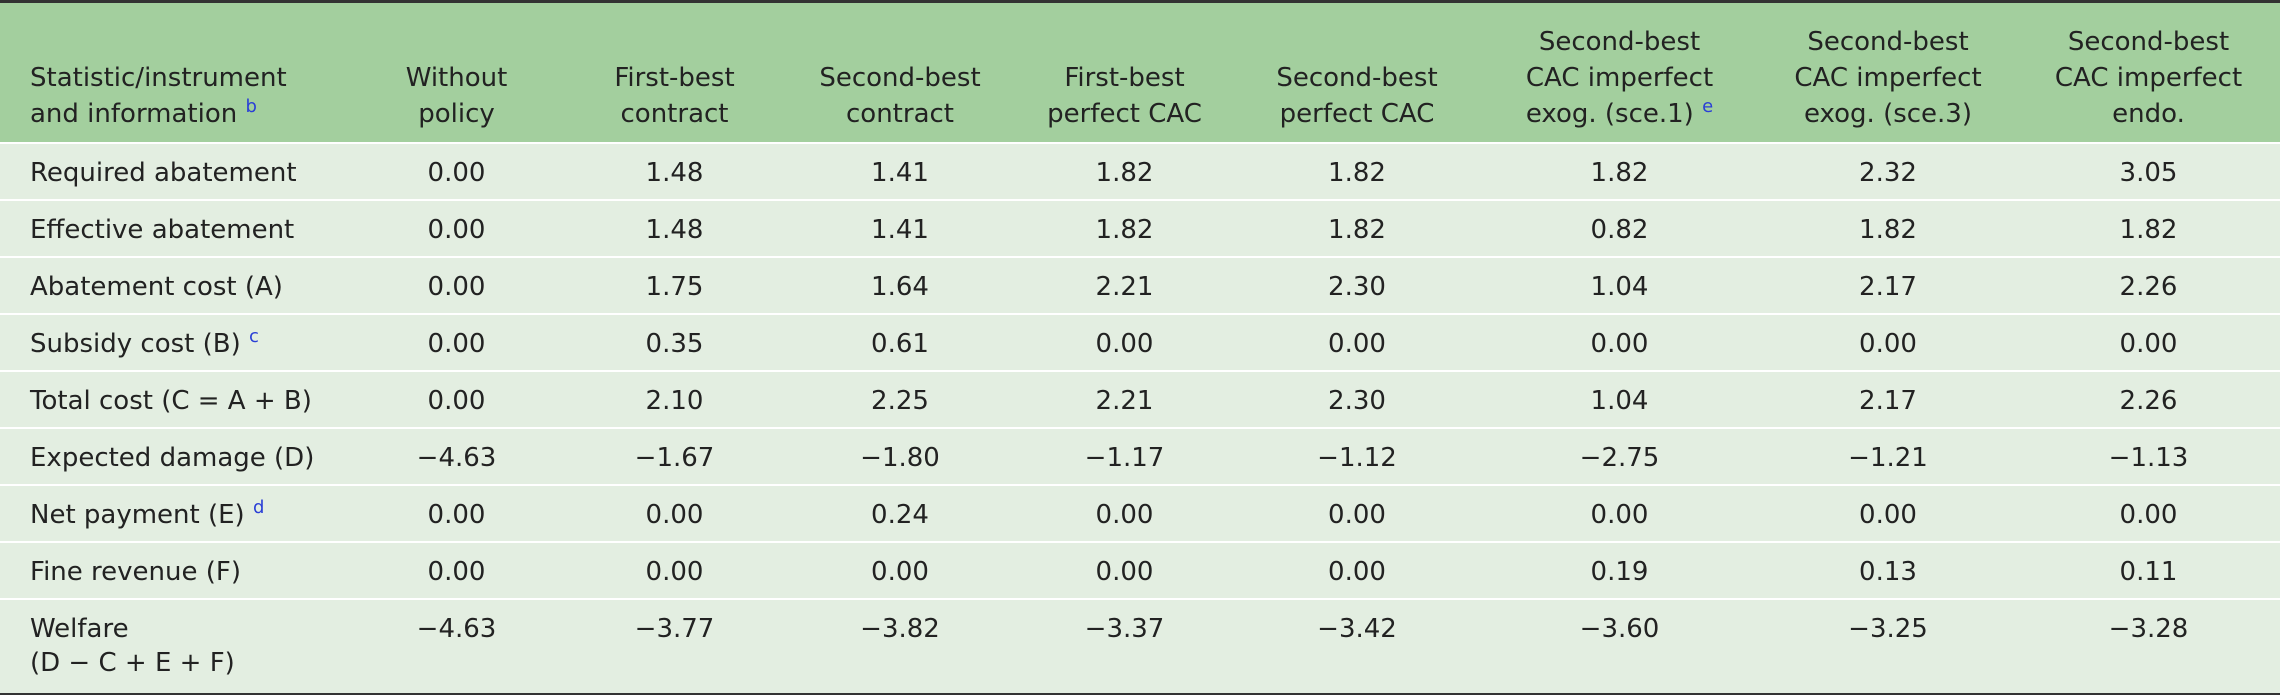  I want to click on text-line: exog. (sce.1) e, so click(1619, 112).